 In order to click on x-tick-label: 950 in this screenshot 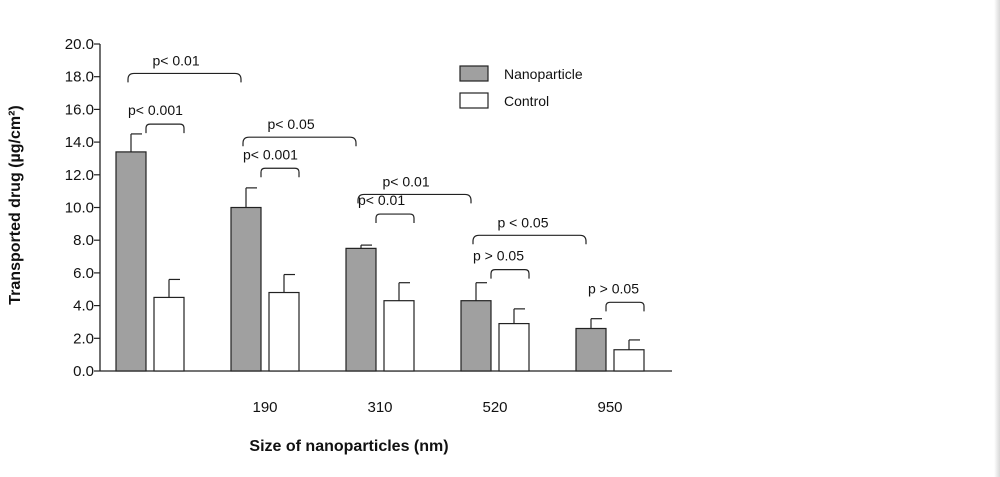, I will do `click(609, 407)`.